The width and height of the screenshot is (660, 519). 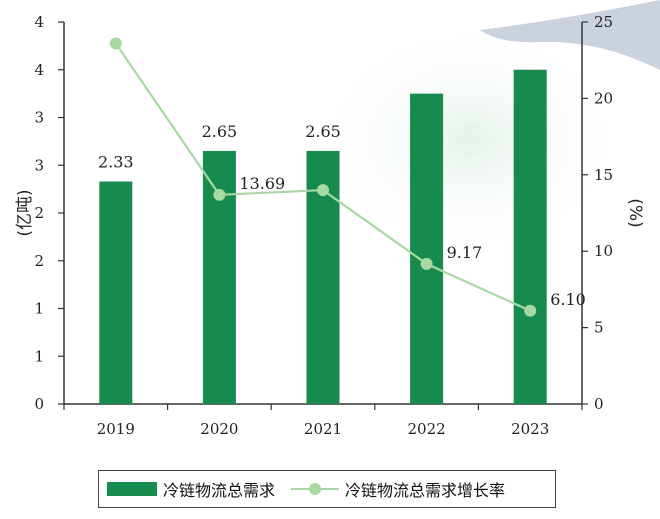 I want to click on y-right-tick-label: 25, so click(x=603, y=22).